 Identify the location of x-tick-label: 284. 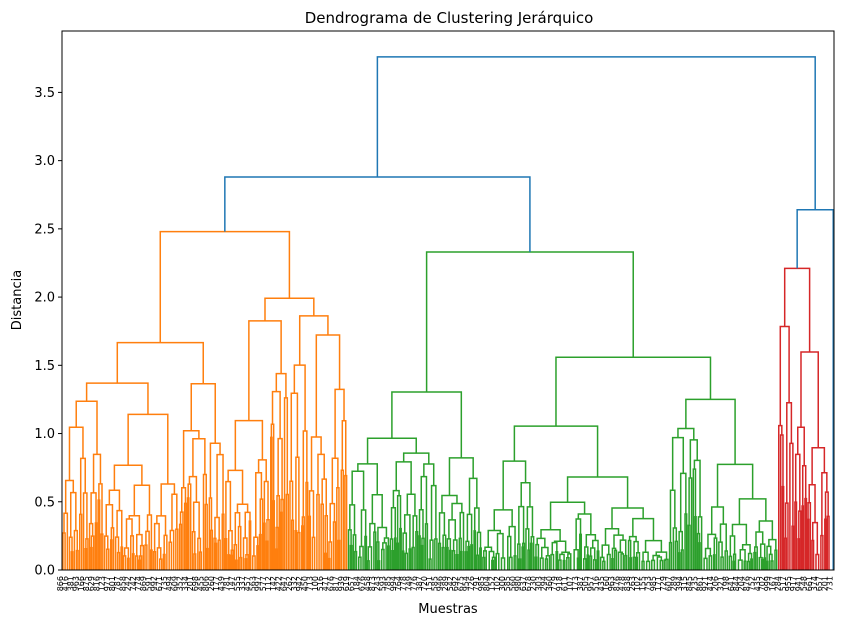
(778, 583).